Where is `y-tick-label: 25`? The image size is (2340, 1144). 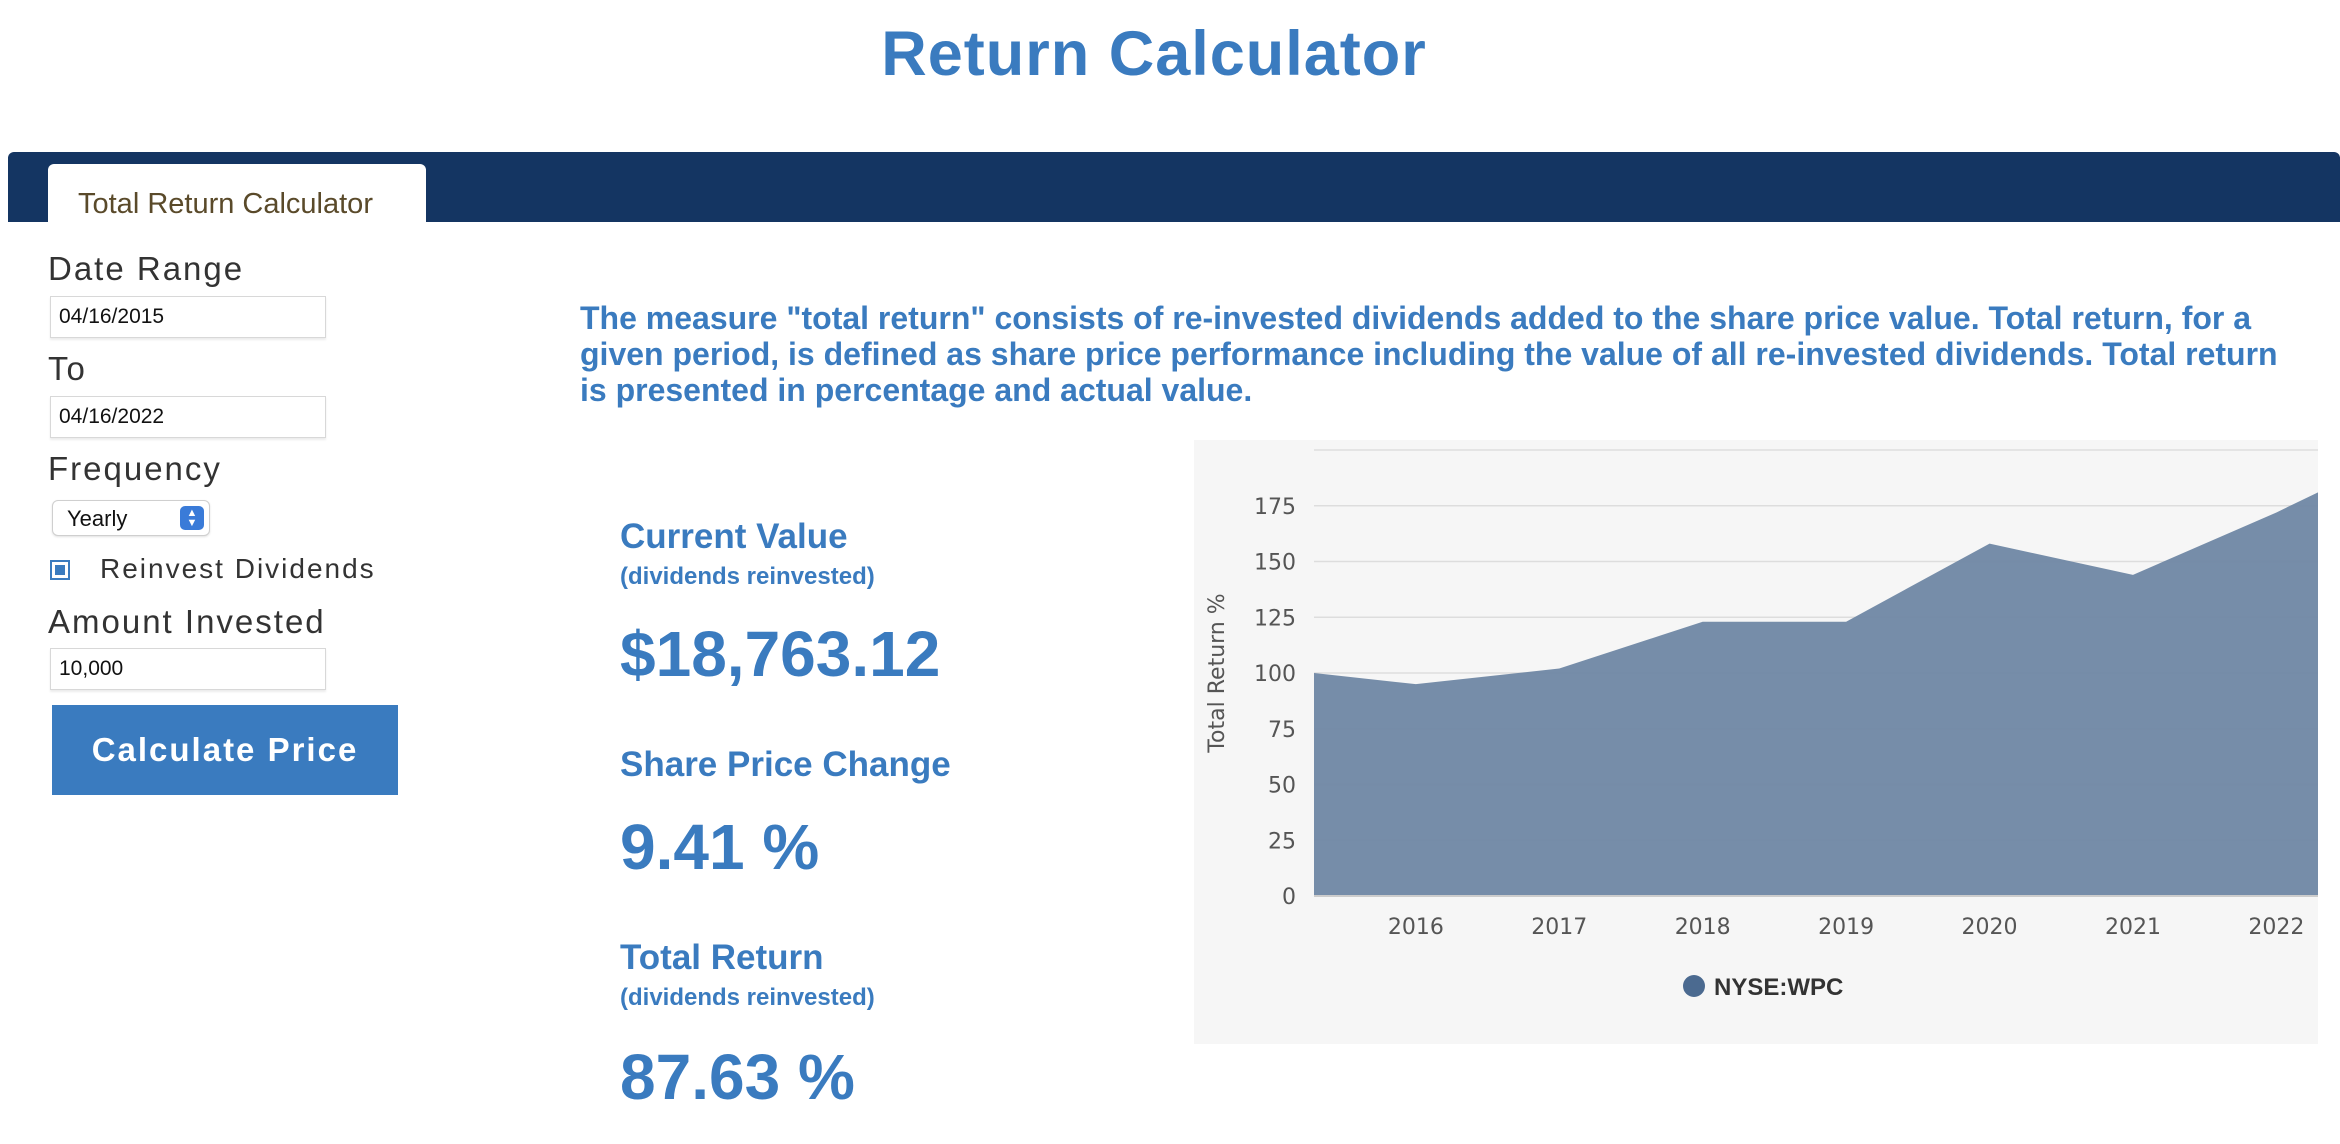 y-tick-label: 25 is located at coordinates (1282, 841).